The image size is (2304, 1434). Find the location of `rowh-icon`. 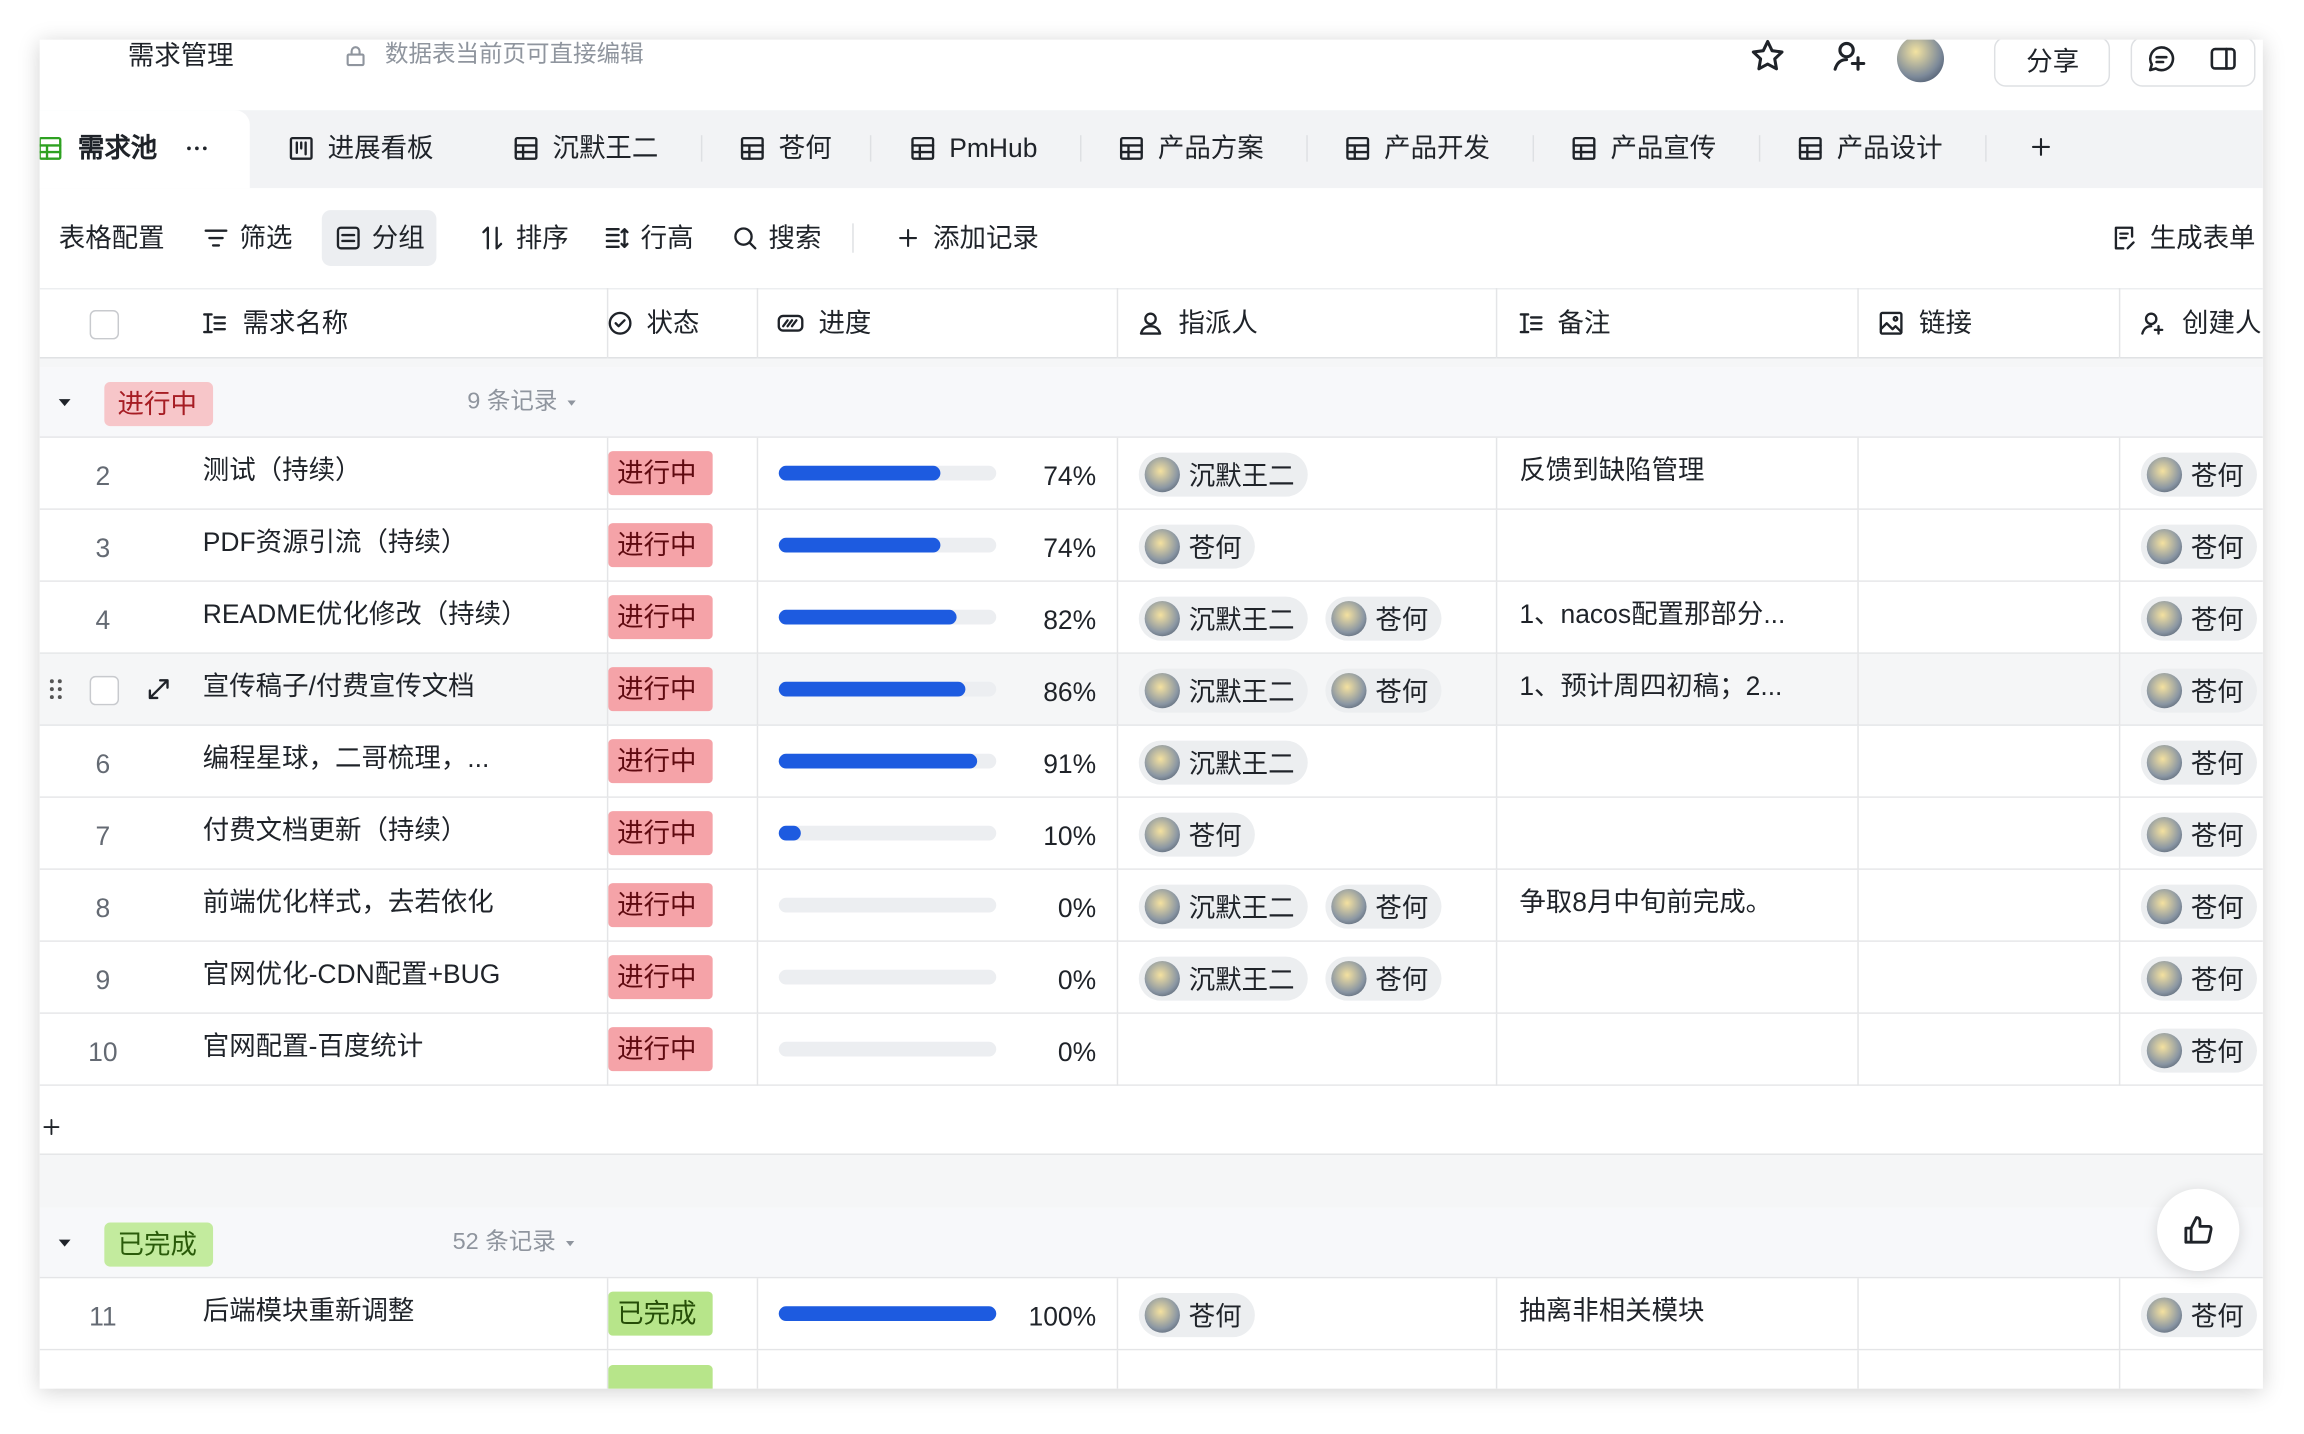

rowh-icon is located at coordinates (616, 237).